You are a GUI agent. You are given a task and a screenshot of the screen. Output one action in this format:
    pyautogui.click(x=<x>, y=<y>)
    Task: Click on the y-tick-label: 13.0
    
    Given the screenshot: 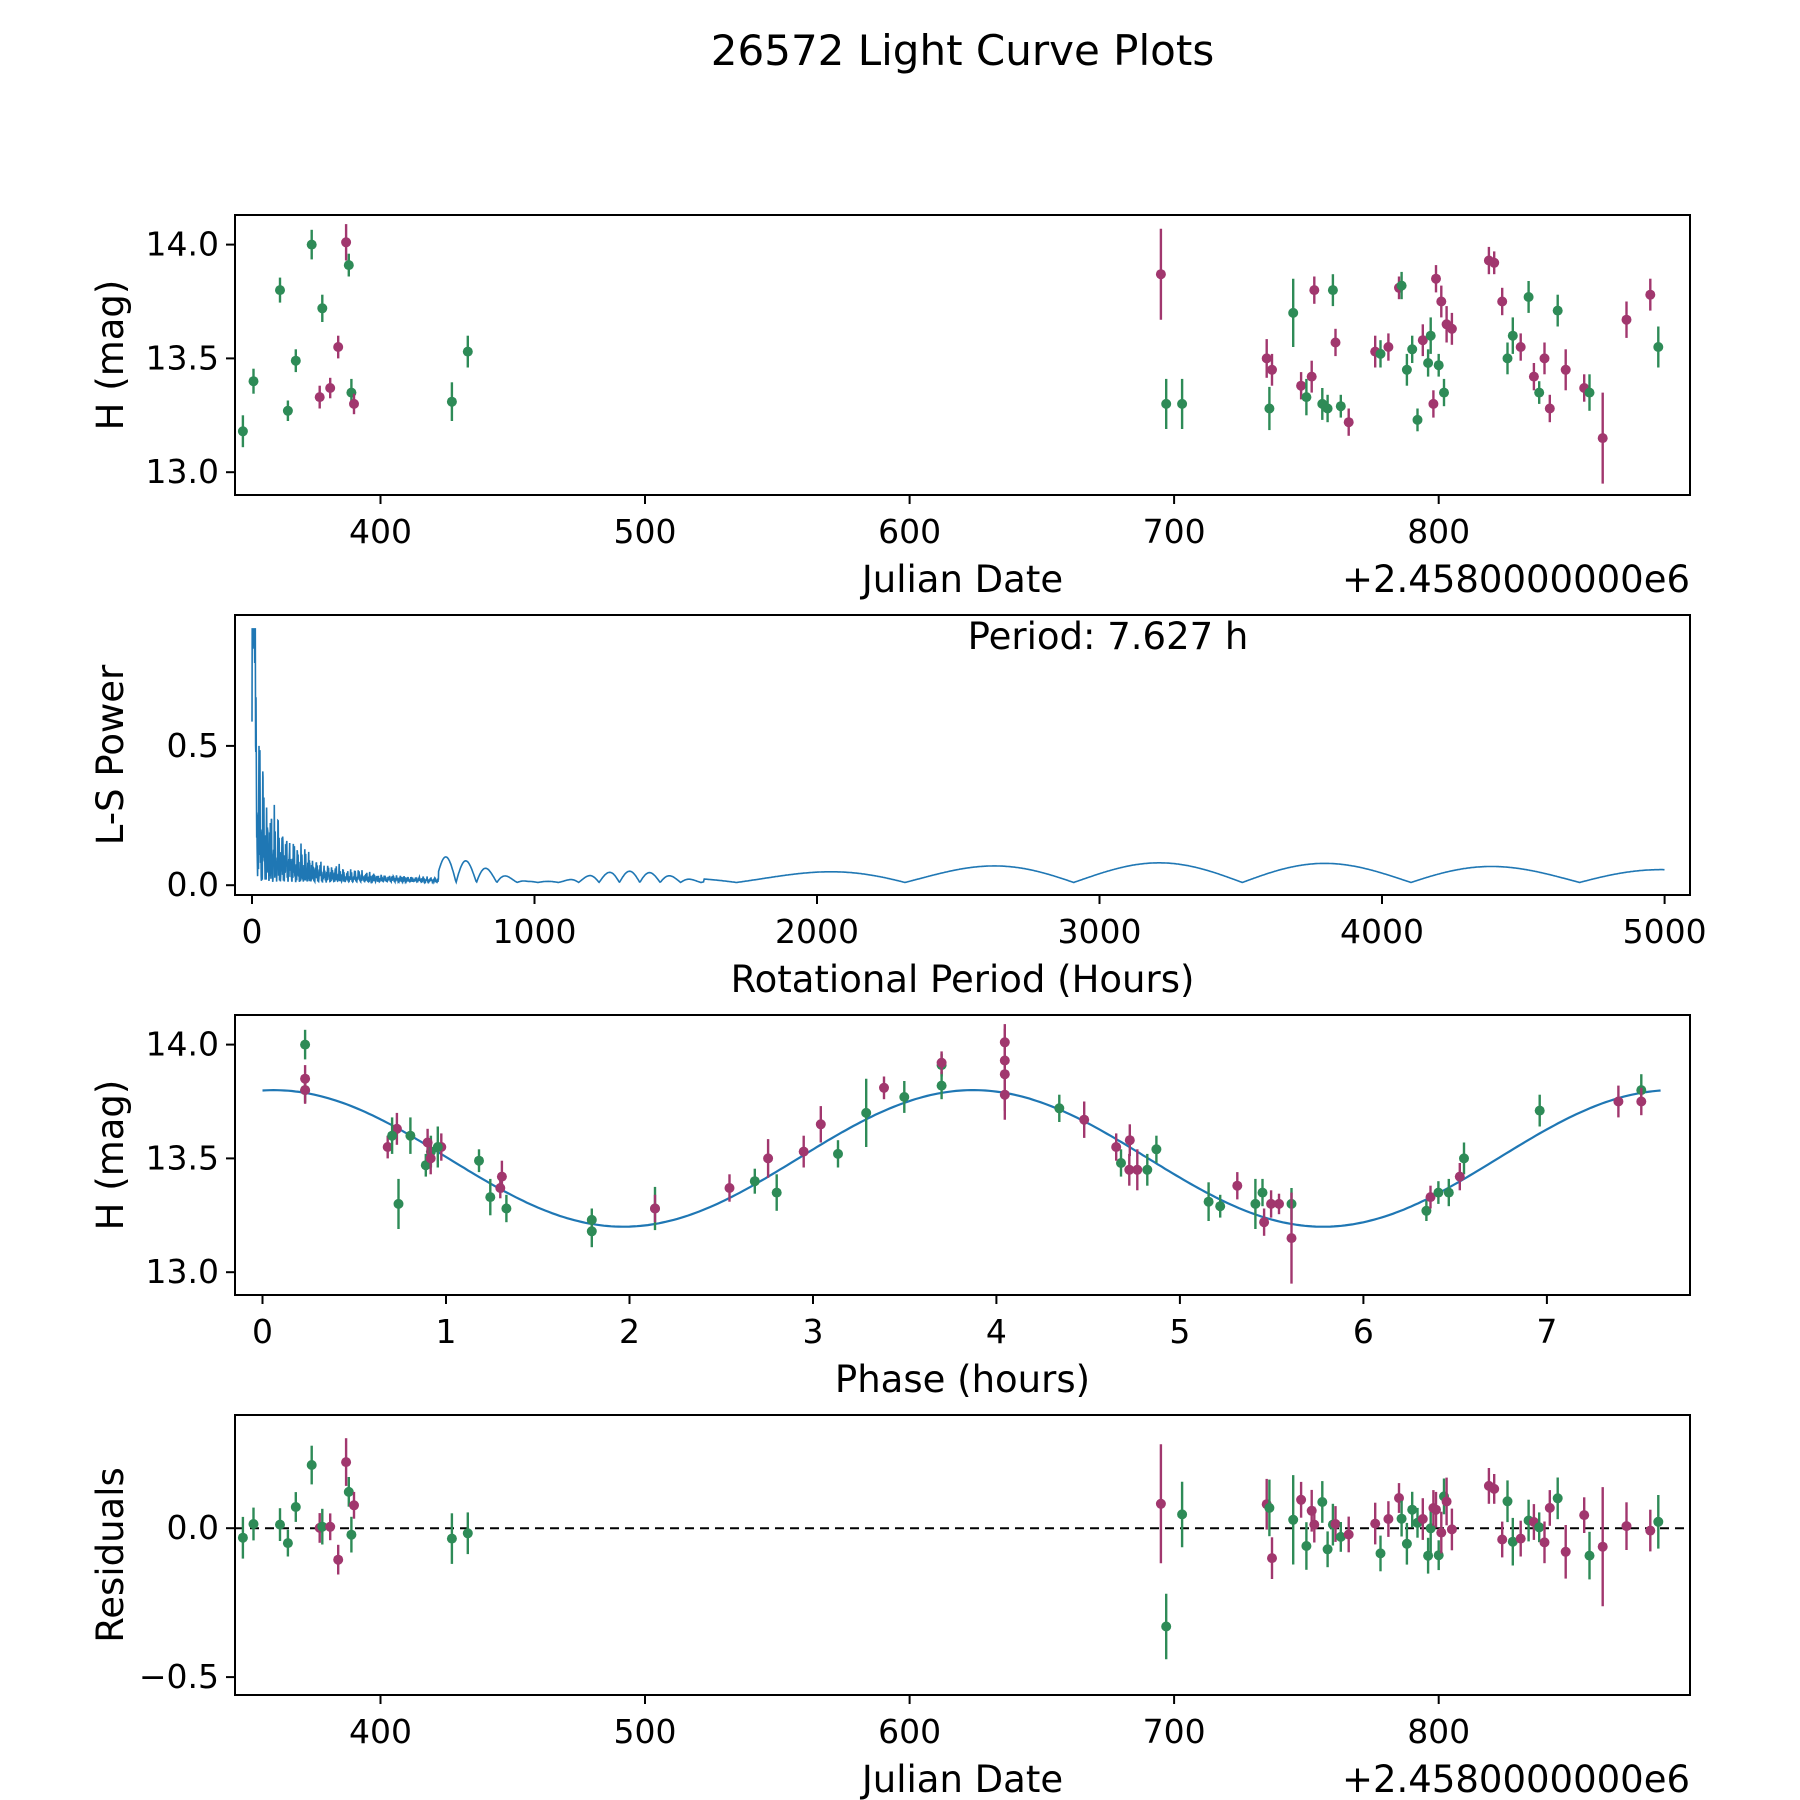 What is the action you would take?
    pyautogui.click(x=182, y=471)
    